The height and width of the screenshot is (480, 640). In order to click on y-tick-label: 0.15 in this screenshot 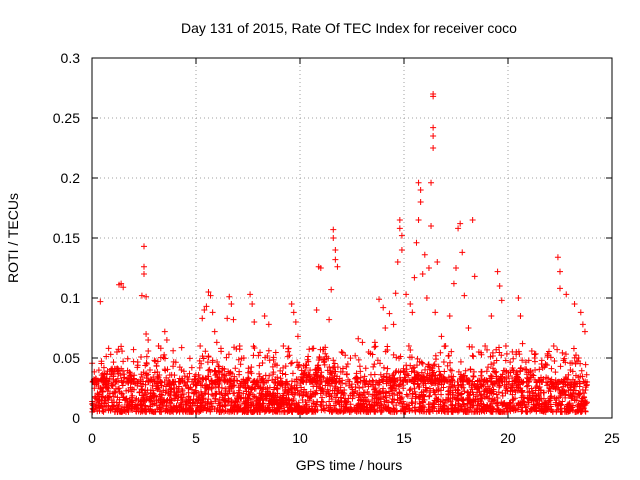, I will do `click(66, 238)`.